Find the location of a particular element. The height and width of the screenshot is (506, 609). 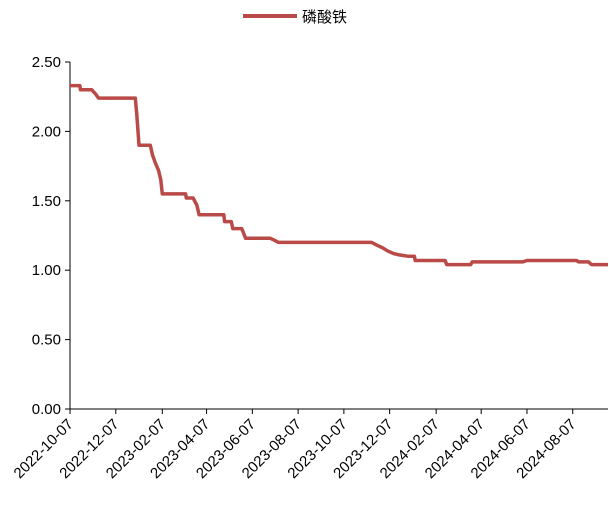

y-tick-label: 0.50 is located at coordinates (46, 340).